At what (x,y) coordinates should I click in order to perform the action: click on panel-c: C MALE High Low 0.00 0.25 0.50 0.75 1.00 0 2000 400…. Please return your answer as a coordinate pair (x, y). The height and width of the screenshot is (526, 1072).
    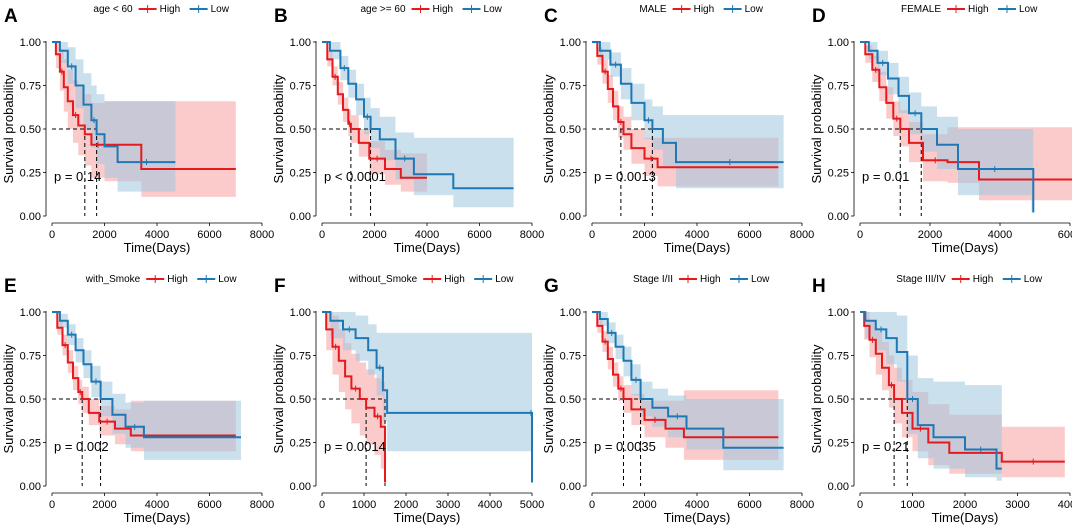
    Looking at the image, I should click on (677, 129).